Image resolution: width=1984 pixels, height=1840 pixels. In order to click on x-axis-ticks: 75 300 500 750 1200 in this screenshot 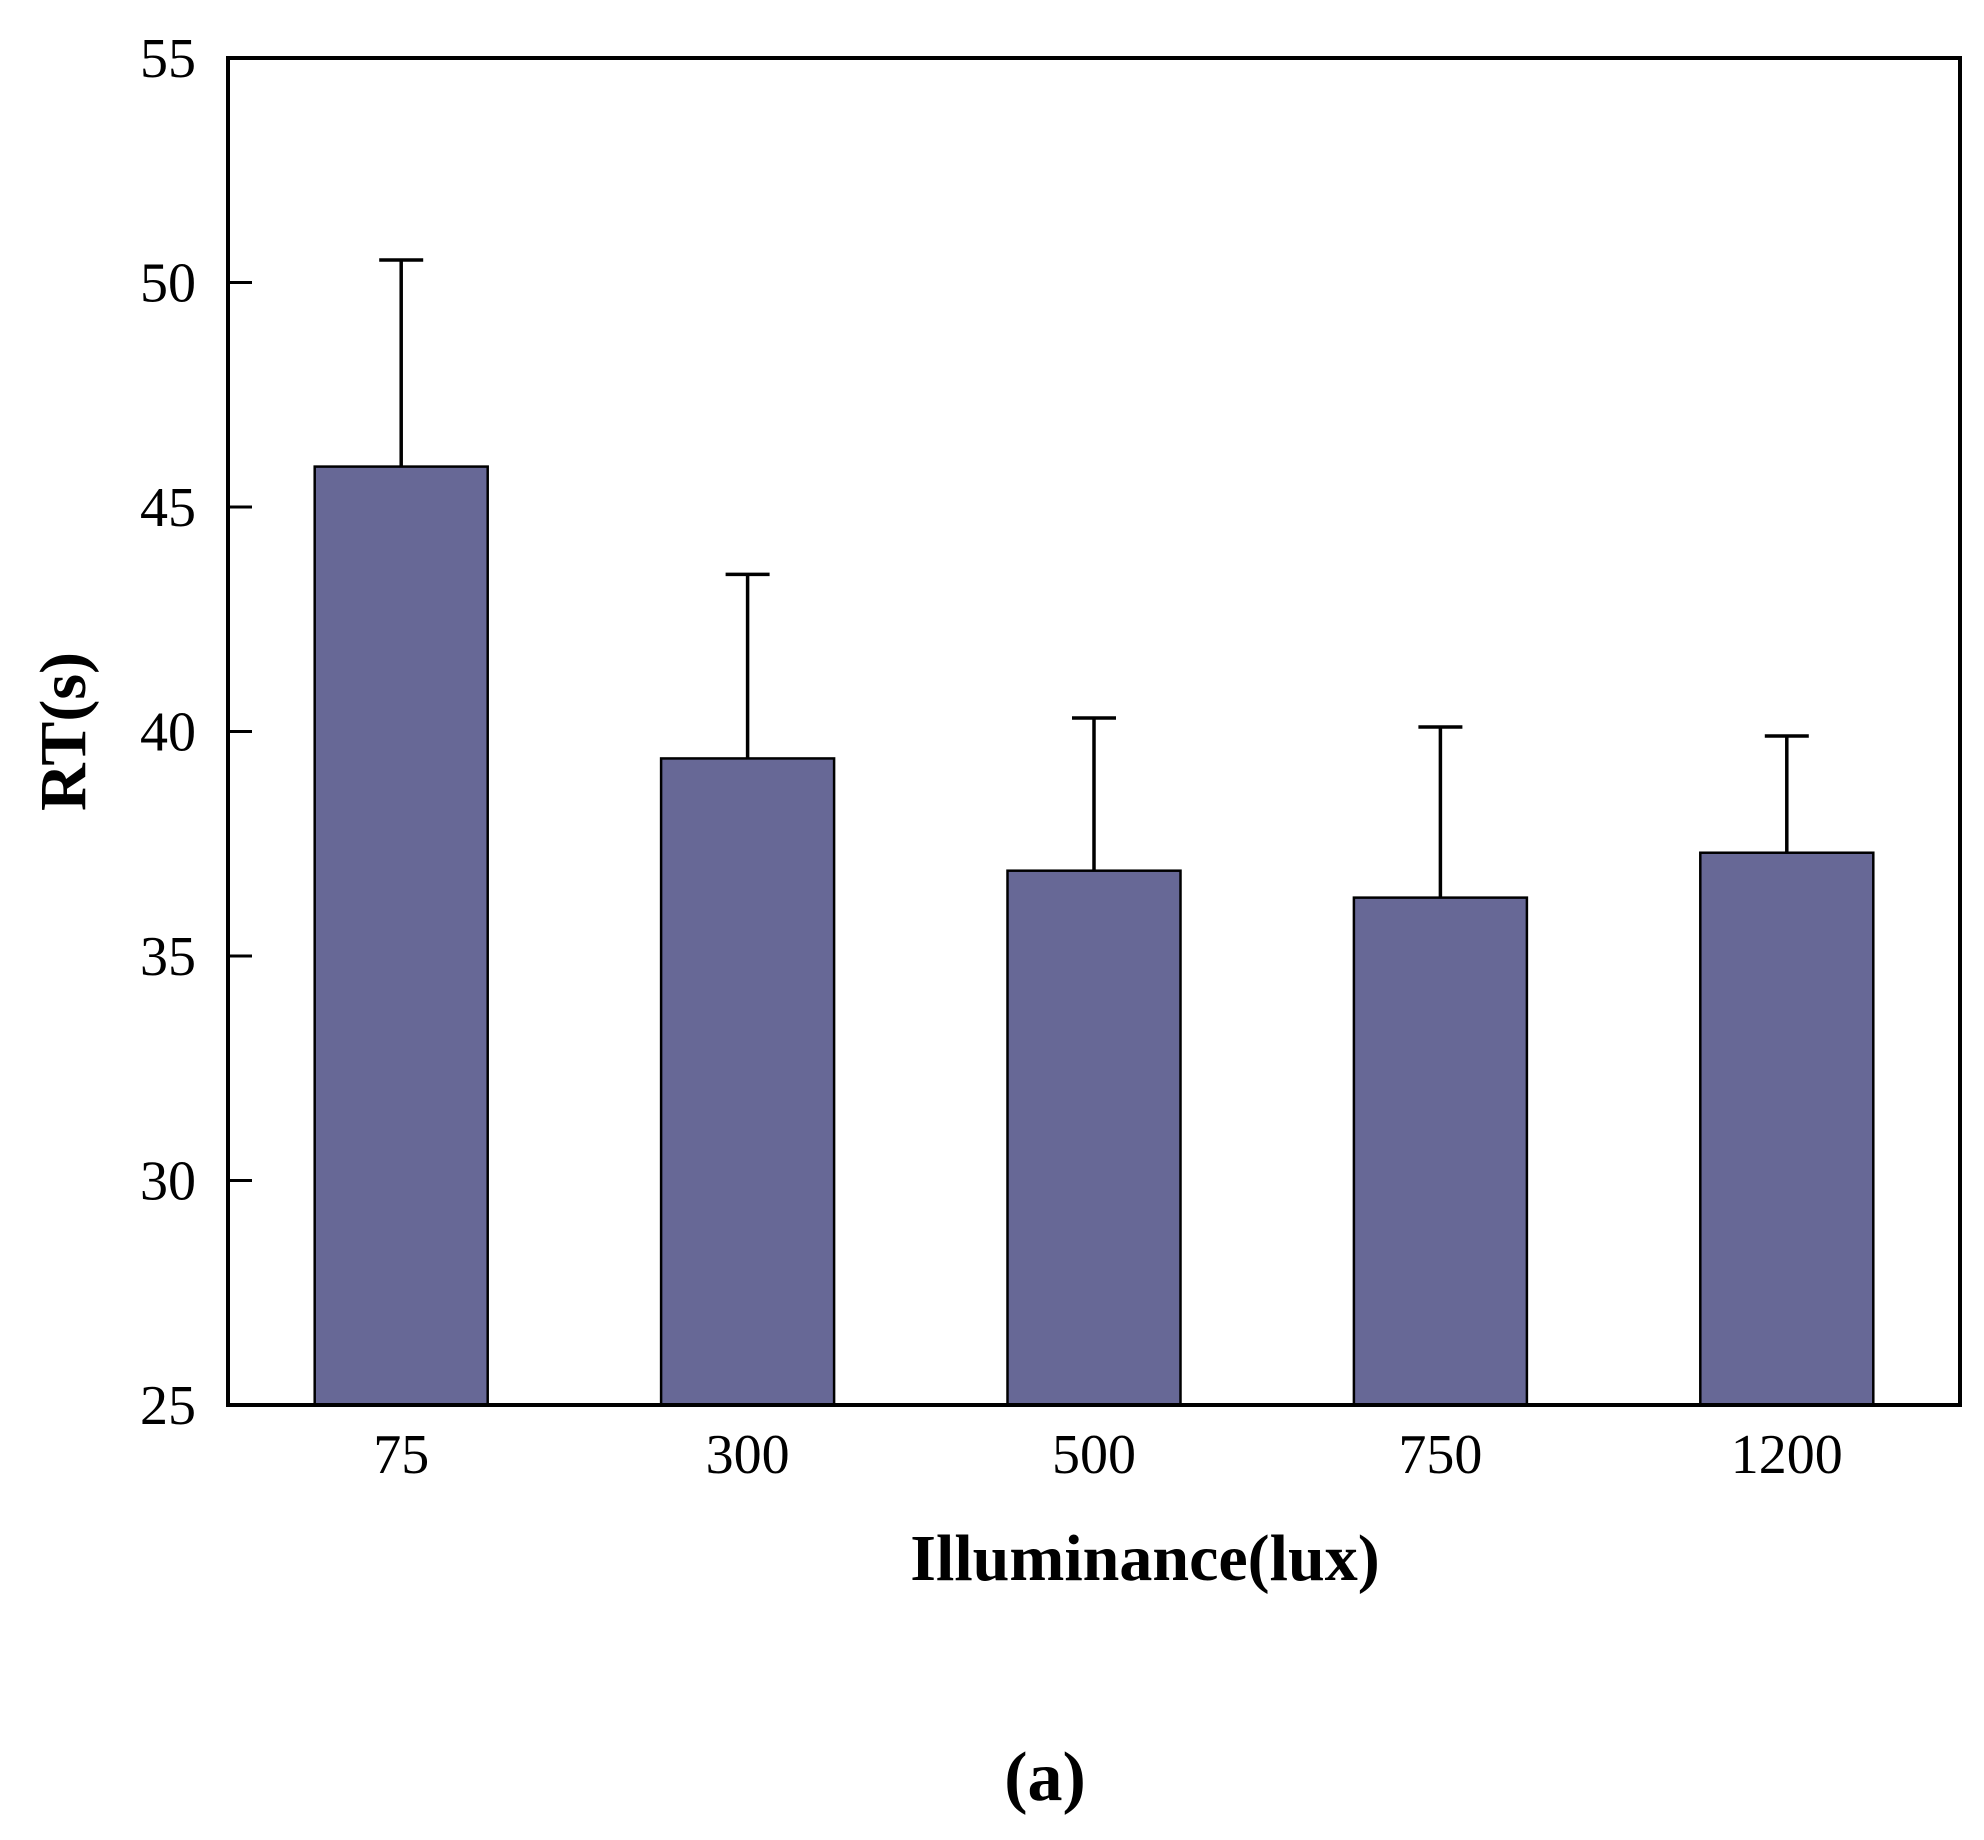, I will do `click(1108, 1455)`.